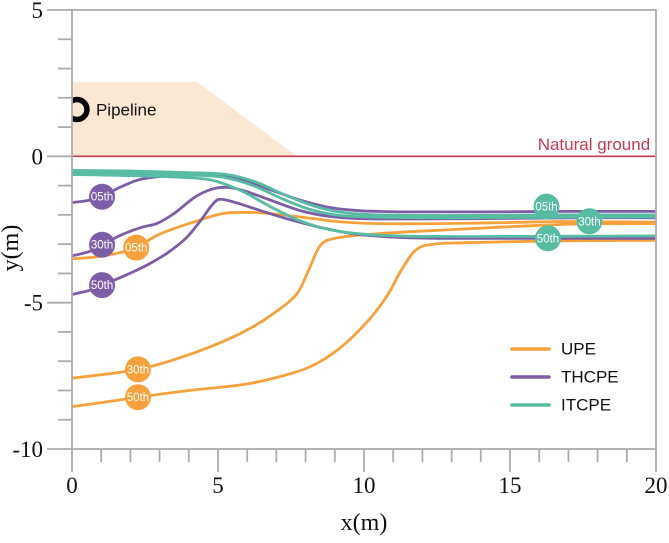  What do you see at coordinates (27, 449) in the screenshot?
I see `y-tick-label: -10` at bounding box center [27, 449].